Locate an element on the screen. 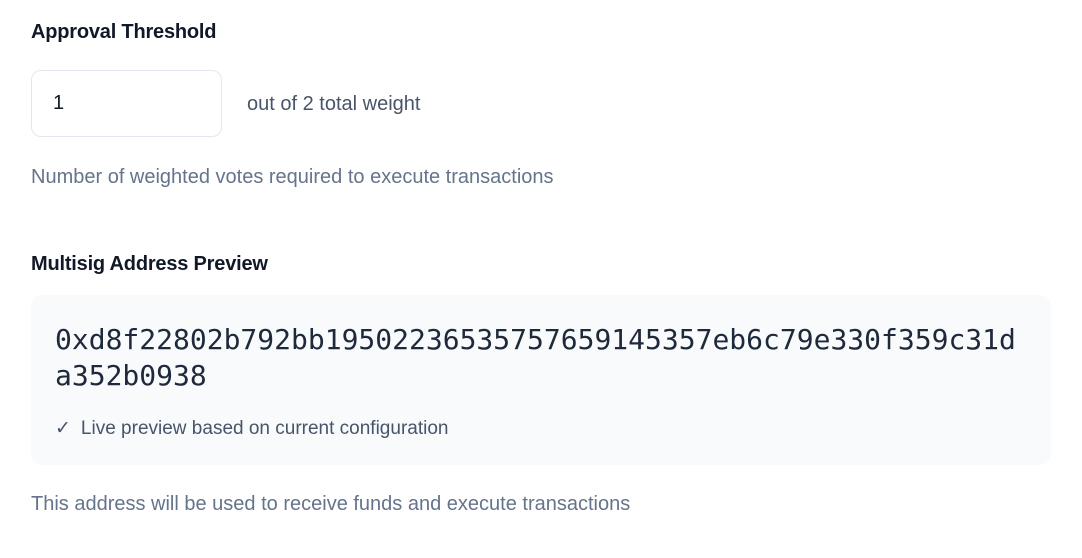 This screenshot has width=1082, height=558. threshold-input is located at coordinates (126, 103).